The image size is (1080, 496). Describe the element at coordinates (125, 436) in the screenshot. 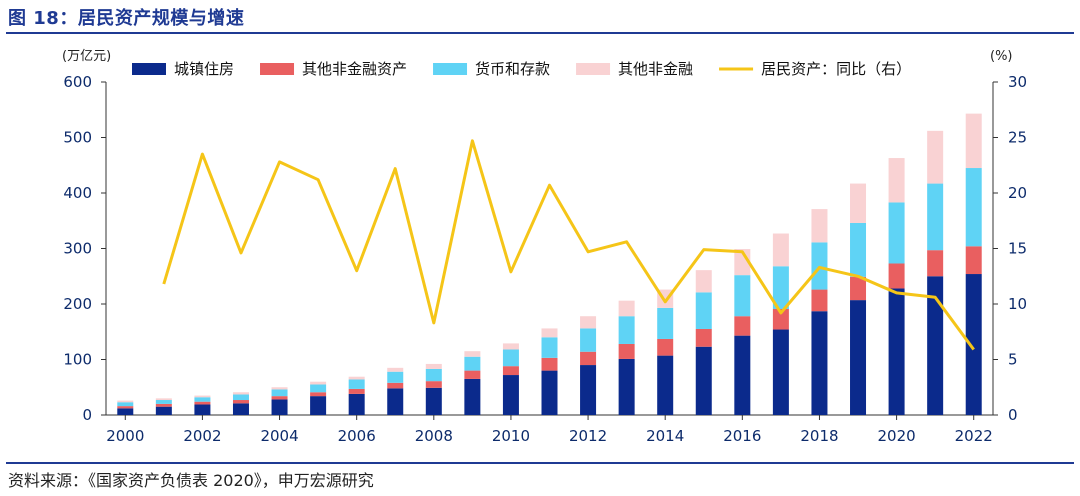

I see `x-tick-label: 2000` at that location.